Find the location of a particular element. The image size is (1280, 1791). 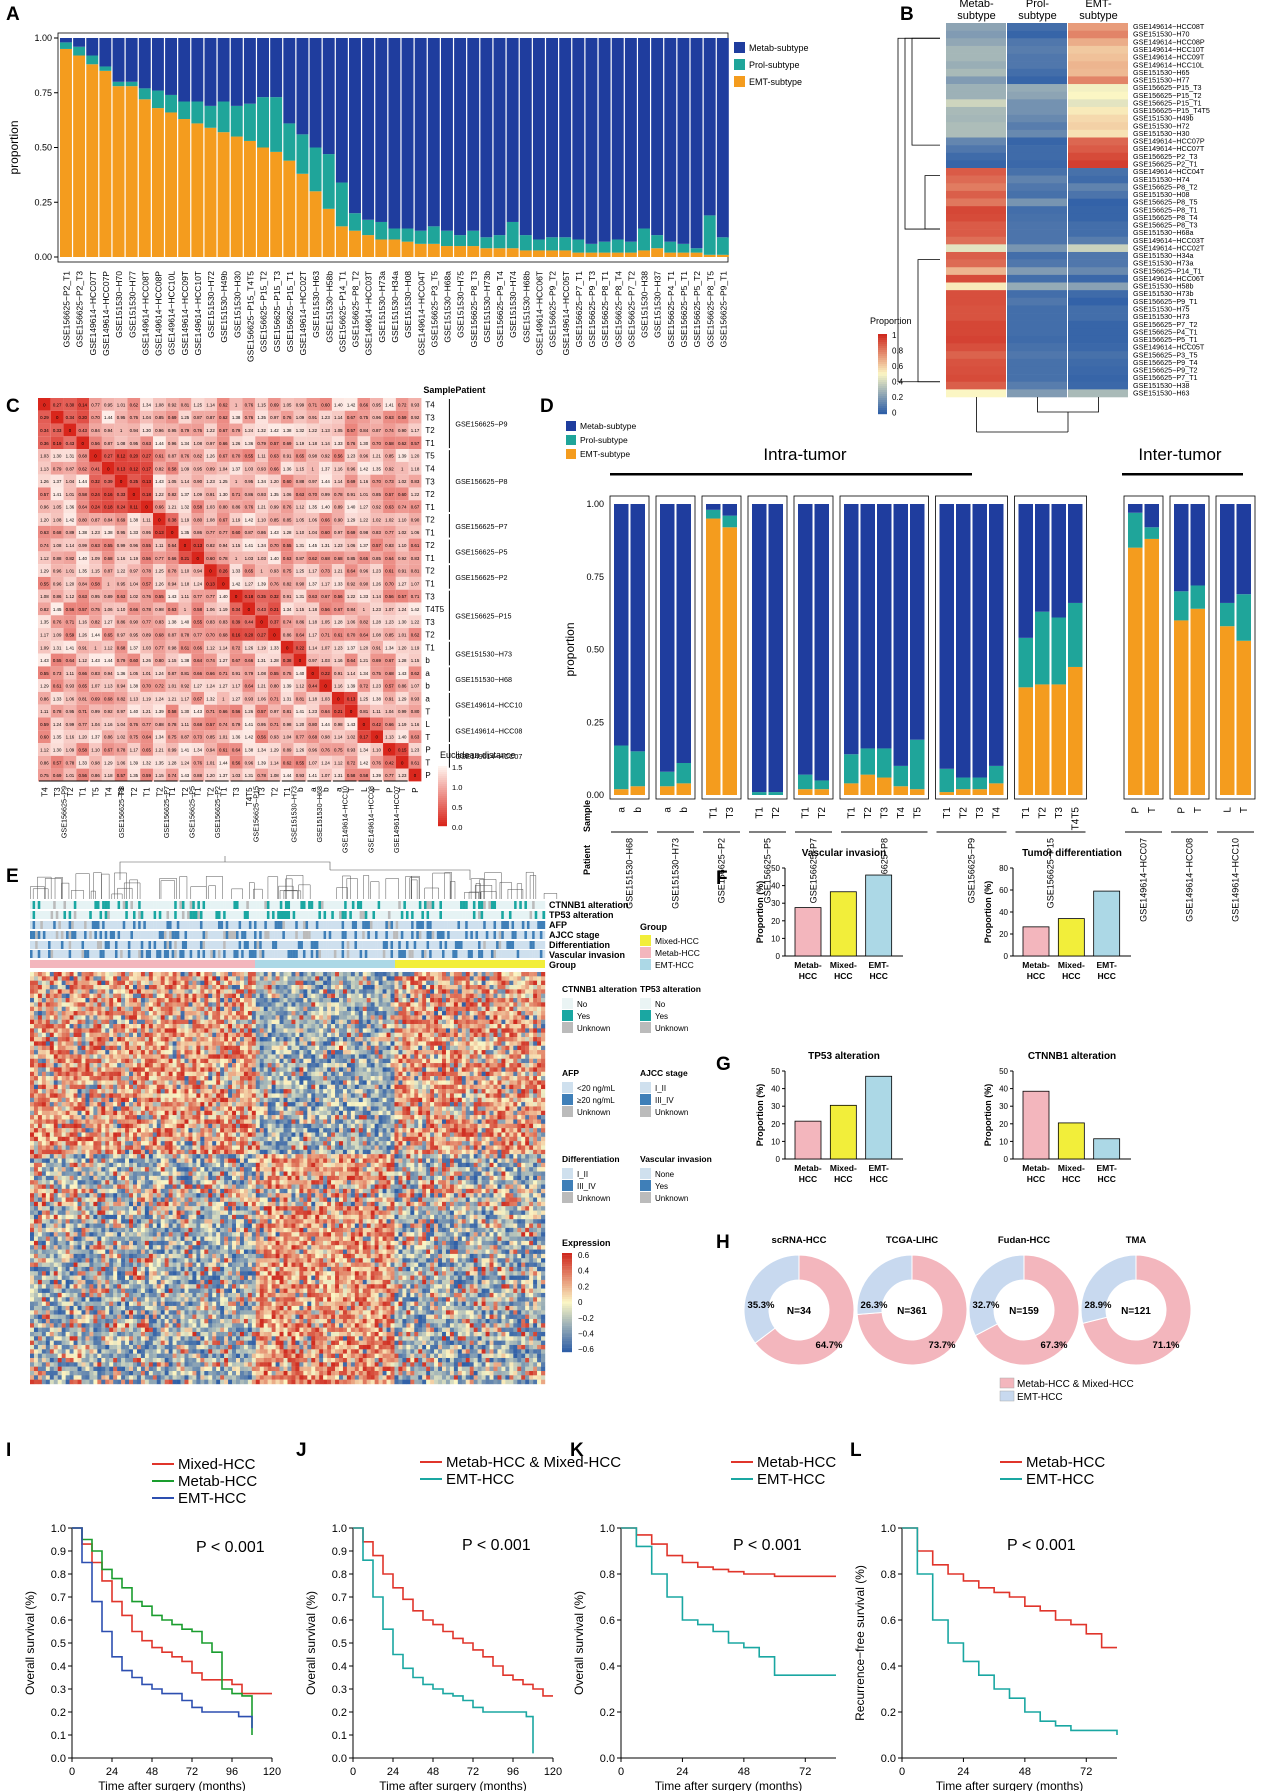

heat-value-C: 1.14 is located at coordinates (338, 481).